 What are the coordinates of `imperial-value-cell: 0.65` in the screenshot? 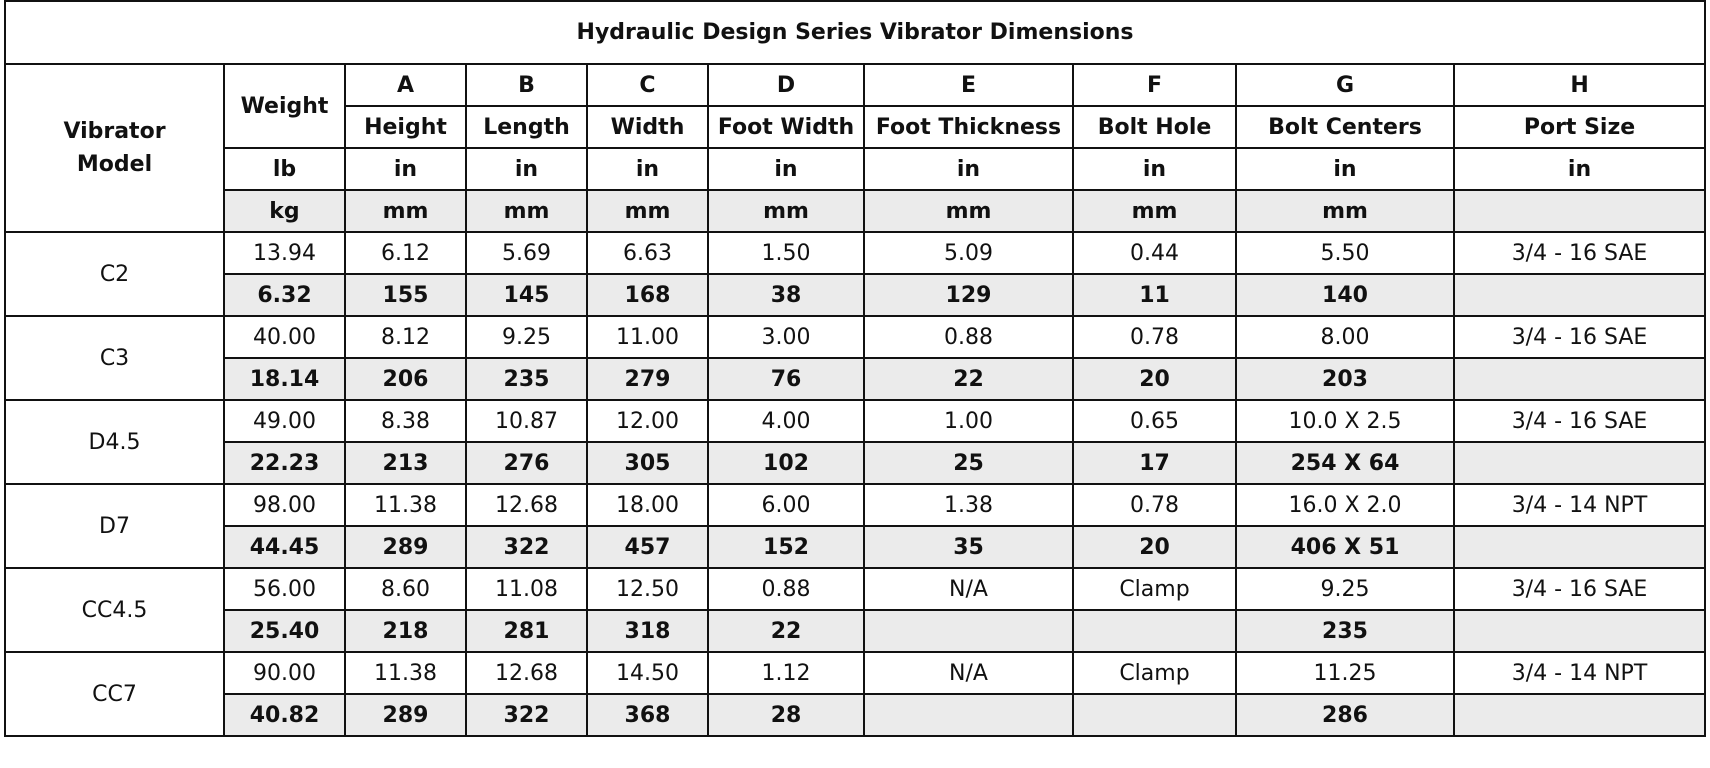 It's located at (1154, 421).